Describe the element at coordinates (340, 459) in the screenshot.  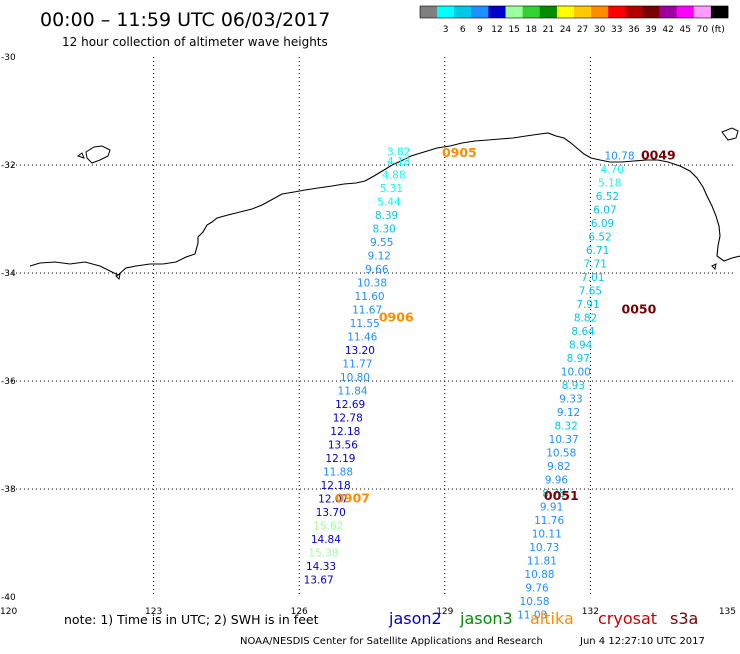
I see `swh-value: 12.19` at that location.